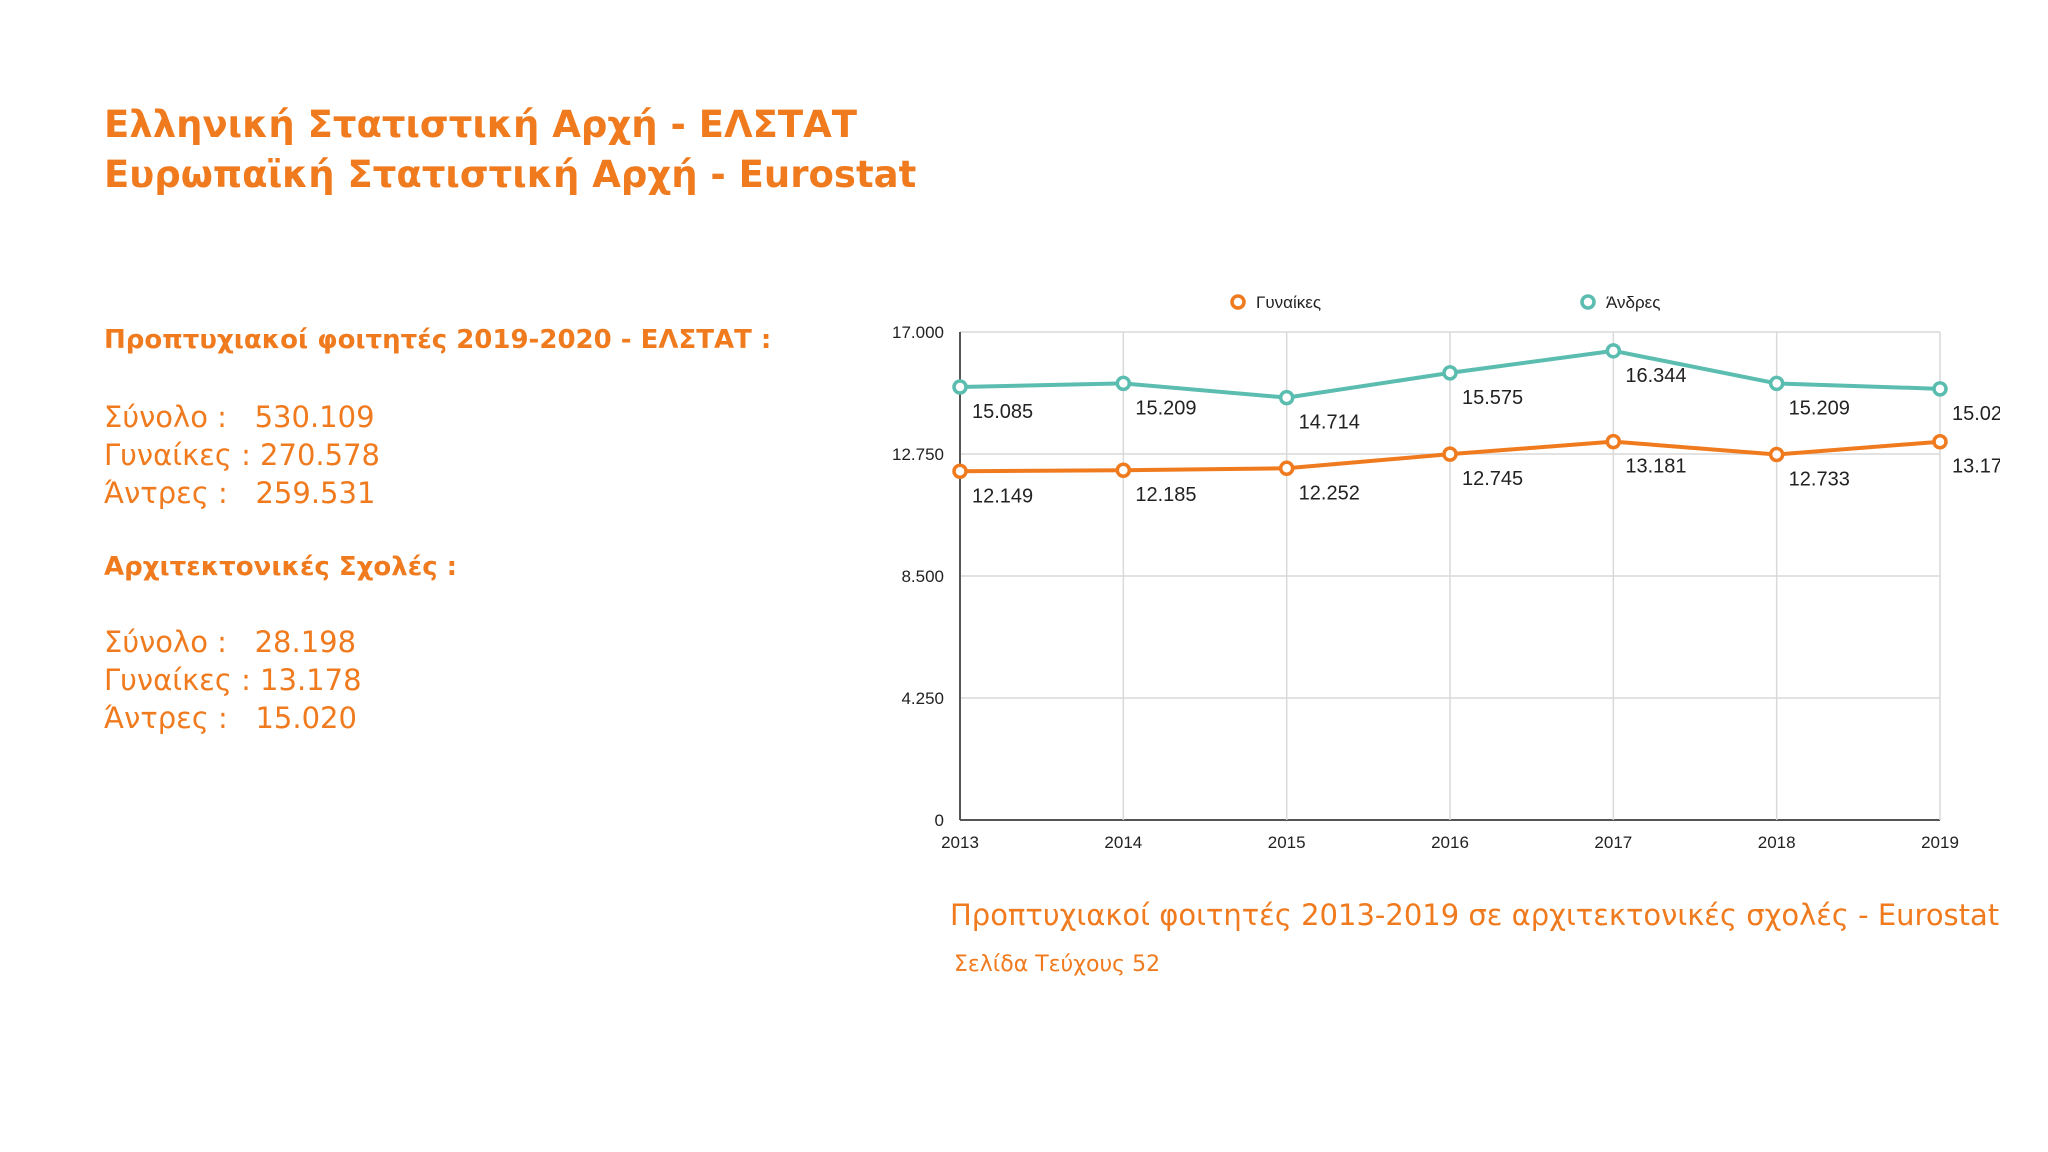 This screenshot has height=1152, width=2048. What do you see at coordinates (1329, 493) in the screenshot?
I see `data-label: 12.252` at bounding box center [1329, 493].